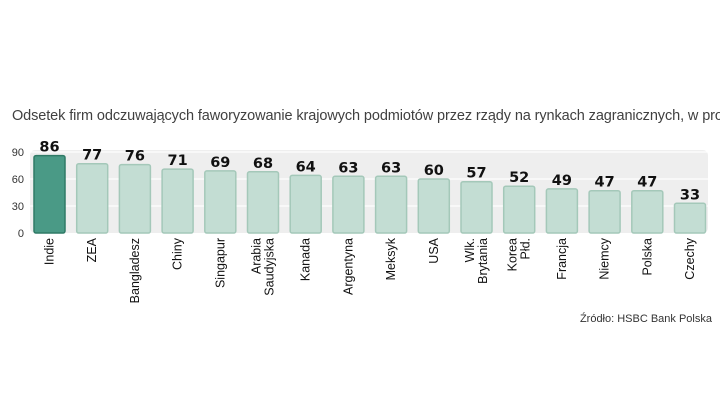 Image resolution: width=720 pixels, height=406 pixels. I want to click on value-labels: 86 77 76 71 69 68 64 63 63 60 57 52 49 47 47 33, so click(369, 172).